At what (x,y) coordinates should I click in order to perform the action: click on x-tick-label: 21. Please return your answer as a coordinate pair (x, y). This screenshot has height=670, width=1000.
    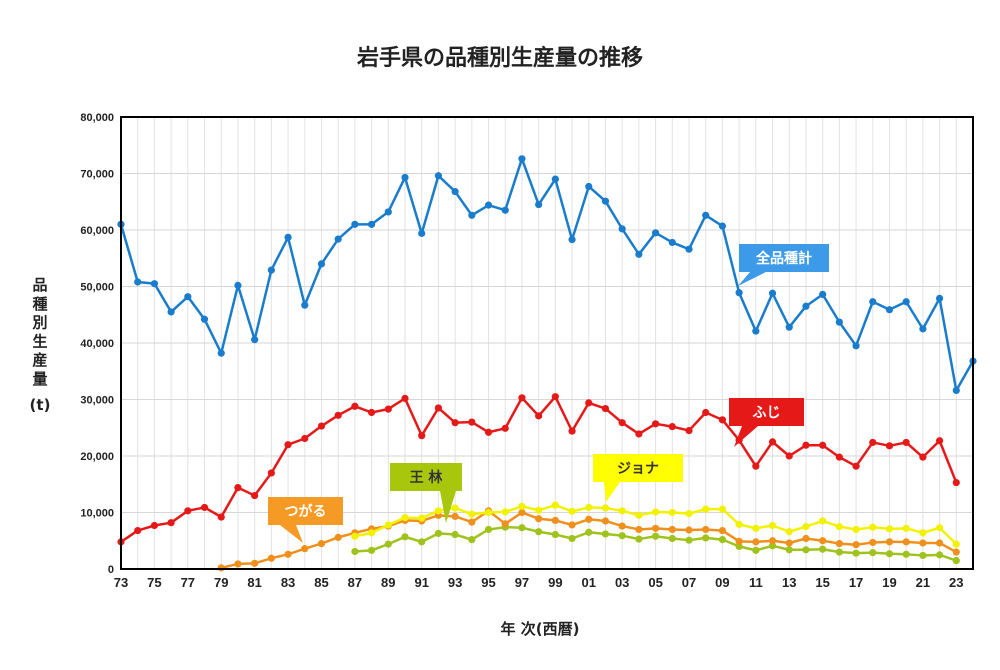
    Looking at the image, I should click on (923, 582).